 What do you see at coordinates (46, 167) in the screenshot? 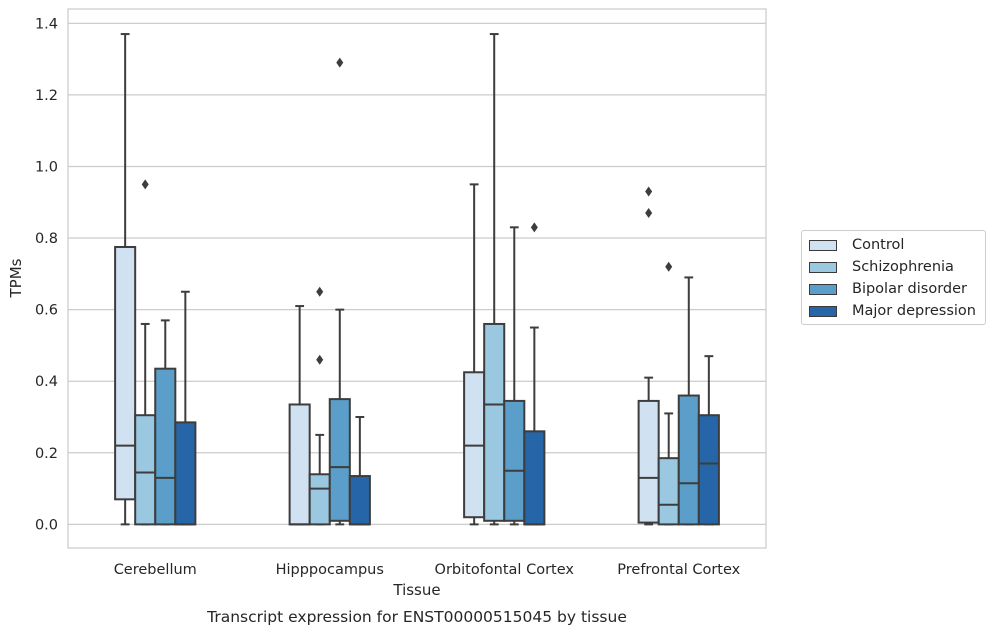
I see `y-tick-label: 1.0` at bounding box center [46, 167].